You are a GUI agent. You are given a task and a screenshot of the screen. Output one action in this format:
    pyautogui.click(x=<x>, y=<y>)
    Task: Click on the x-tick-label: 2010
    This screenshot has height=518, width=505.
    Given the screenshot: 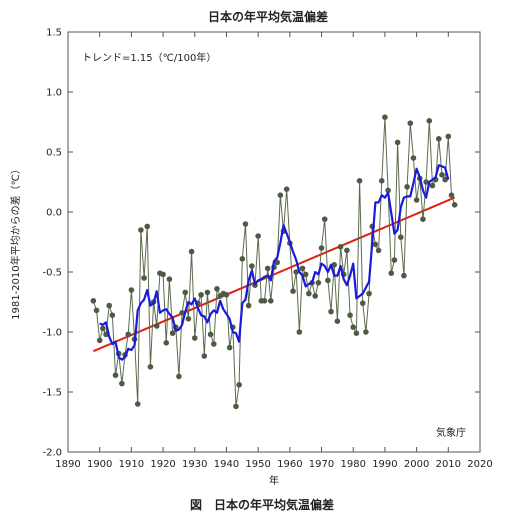 What is the action you would take?
    pyautogui.click(x=448, y=464)
    